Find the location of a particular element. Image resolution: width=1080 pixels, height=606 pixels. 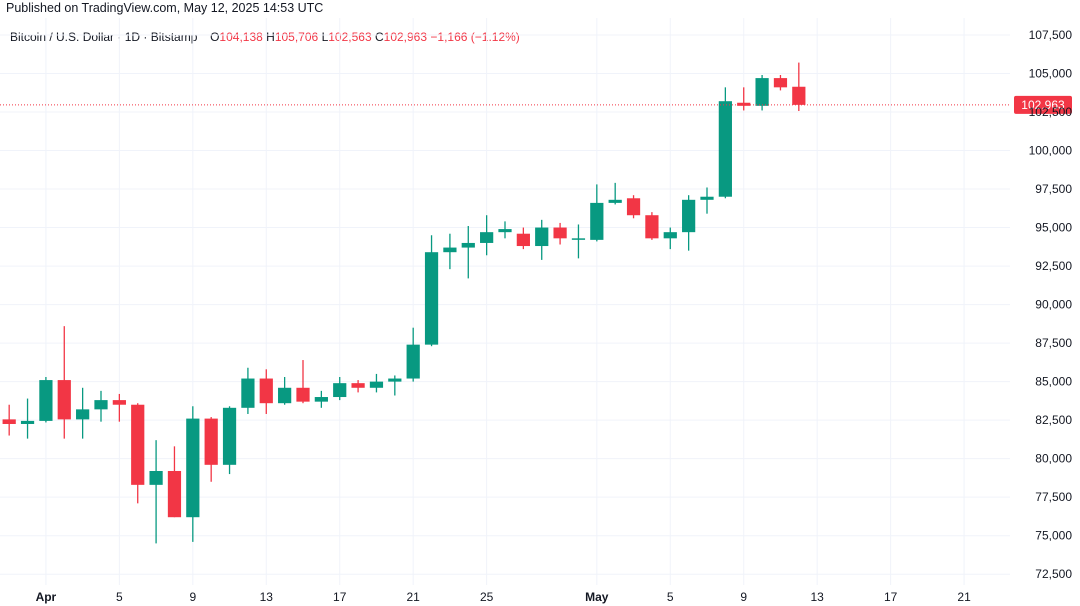

y-tick-label: 100,000 is located at coordinates (1051, 151).